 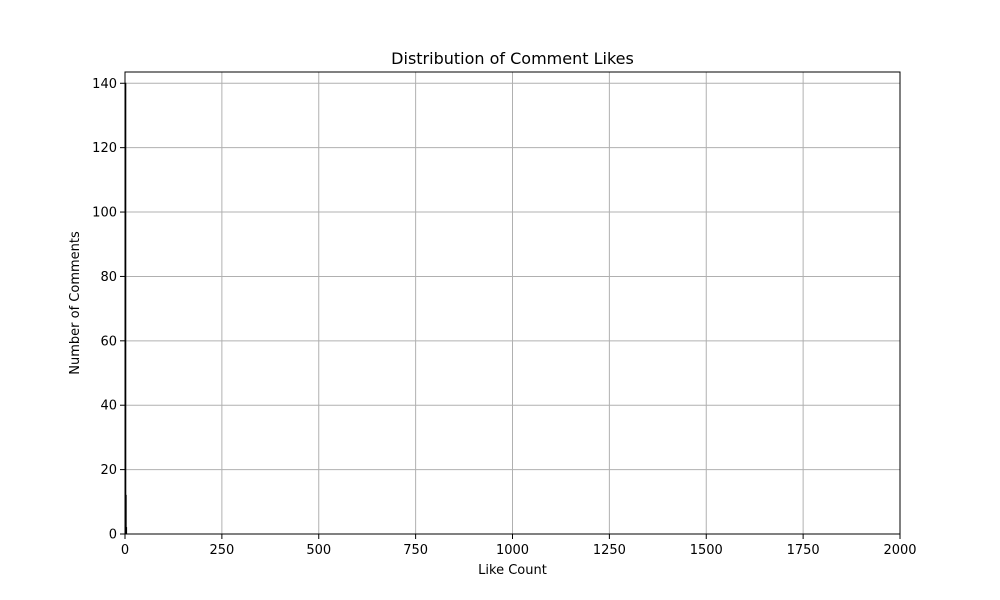 What do you see at coordinates (609, 550) in the screenshot?
I see `x-tick-label: 1250` at bounding box center [609, 550].